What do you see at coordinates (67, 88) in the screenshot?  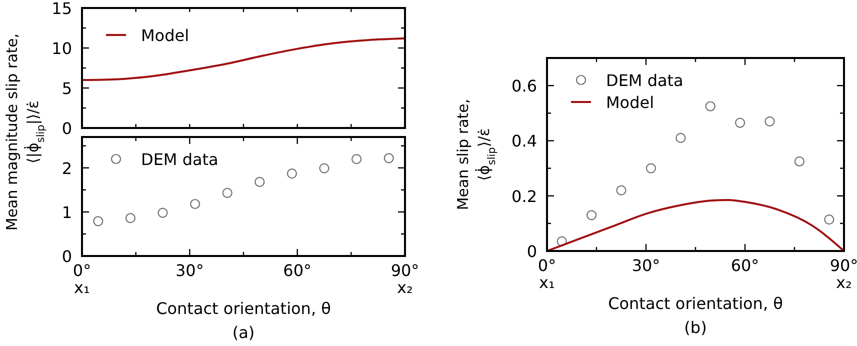 I see `y-tick-label: 5` at bounding box center [67, 88].